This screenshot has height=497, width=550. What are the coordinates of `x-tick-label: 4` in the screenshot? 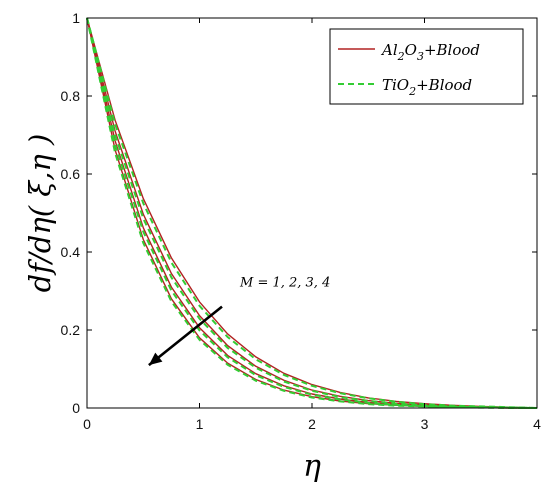 It's located at (537, 424).